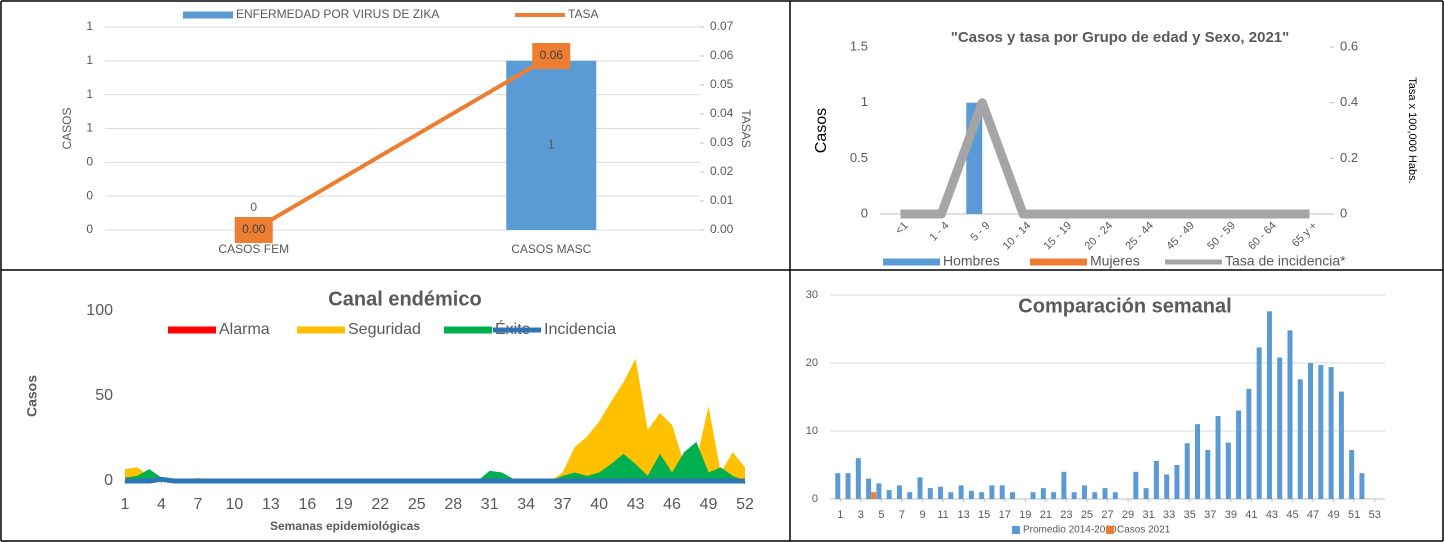  What do you see at coordinates (881, 515) in the screenshot?
I see `x-tick-label: 5` at bounding box center [881, 515].